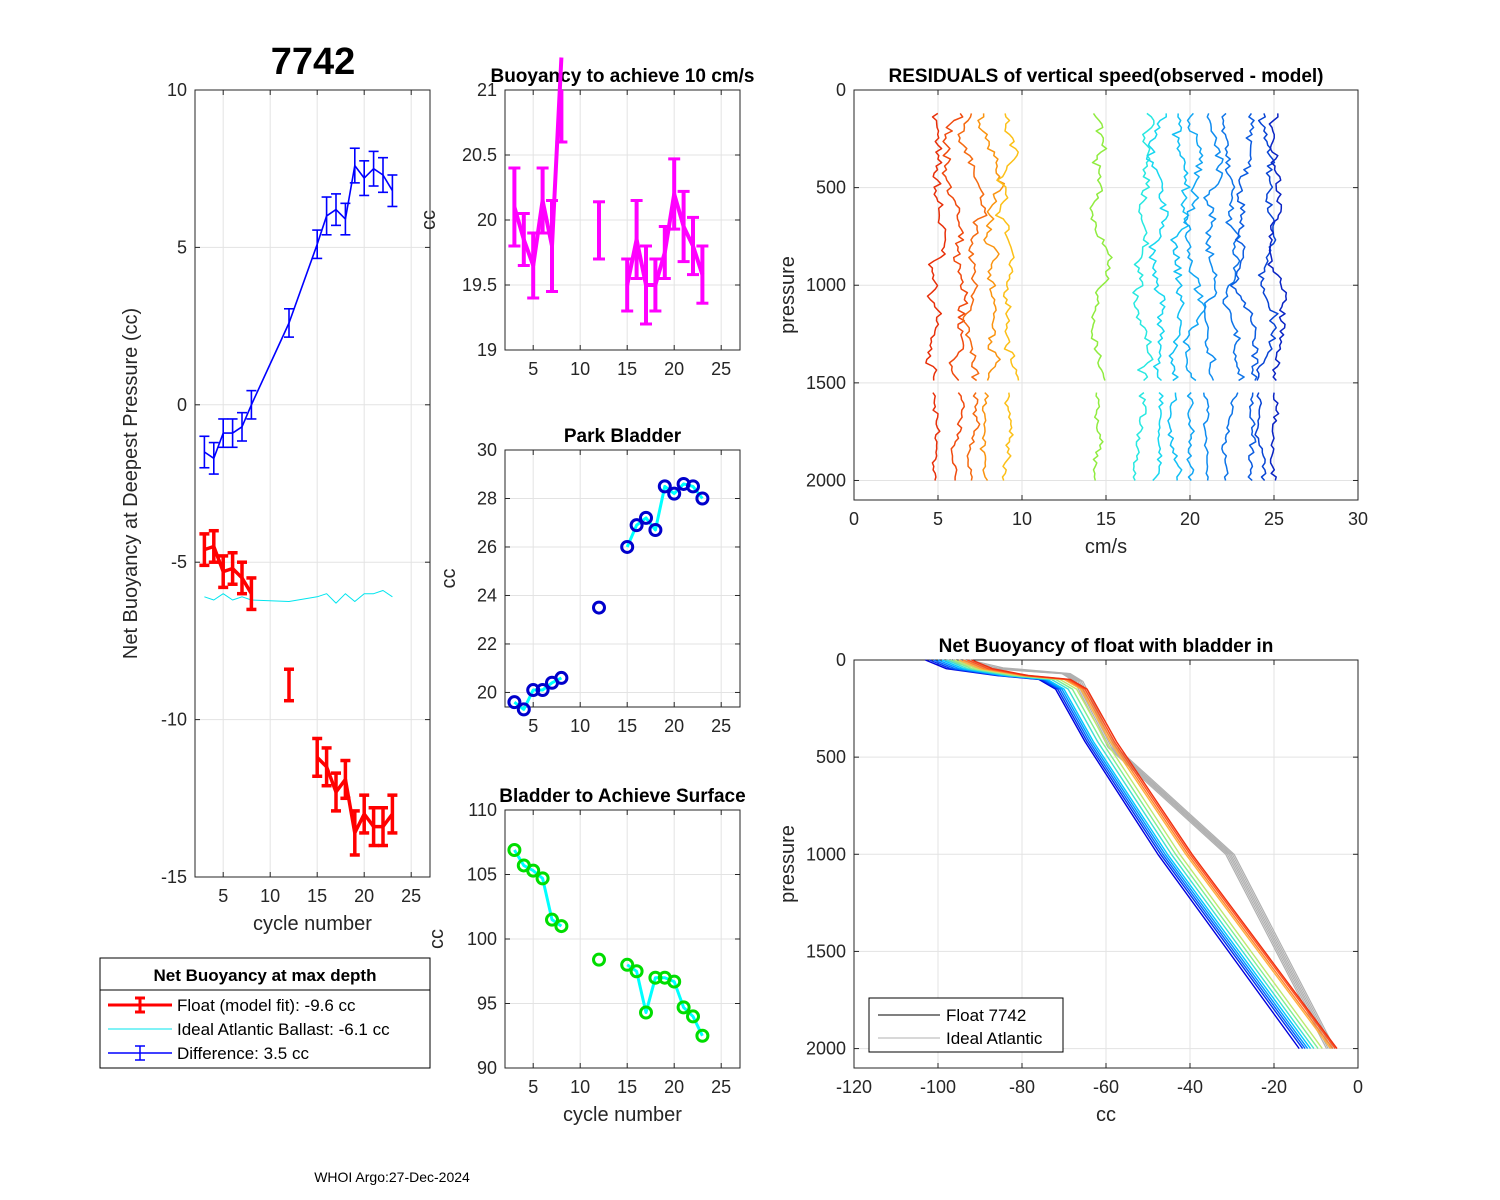  I want to click on profile-legend: Float 7742 Ideal Atlantic, so click(966, 1025).